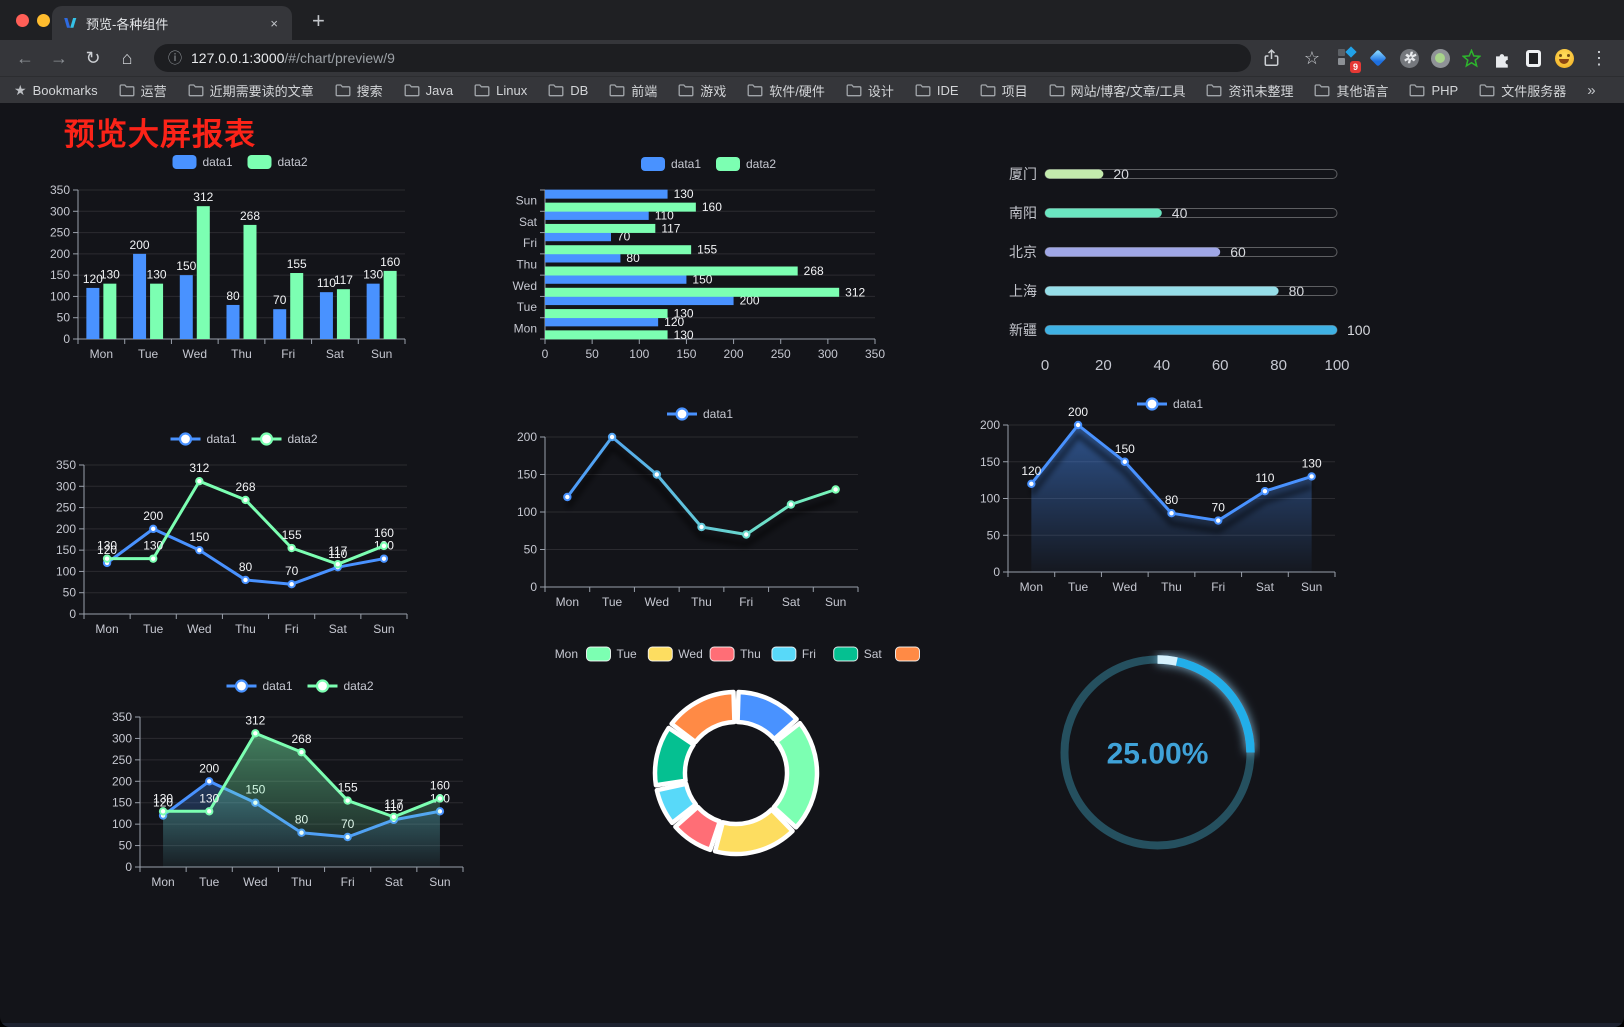  Describe the element at coordinates (568, 90) in the screenshot. I see `bookmark-item: DB` at that location.